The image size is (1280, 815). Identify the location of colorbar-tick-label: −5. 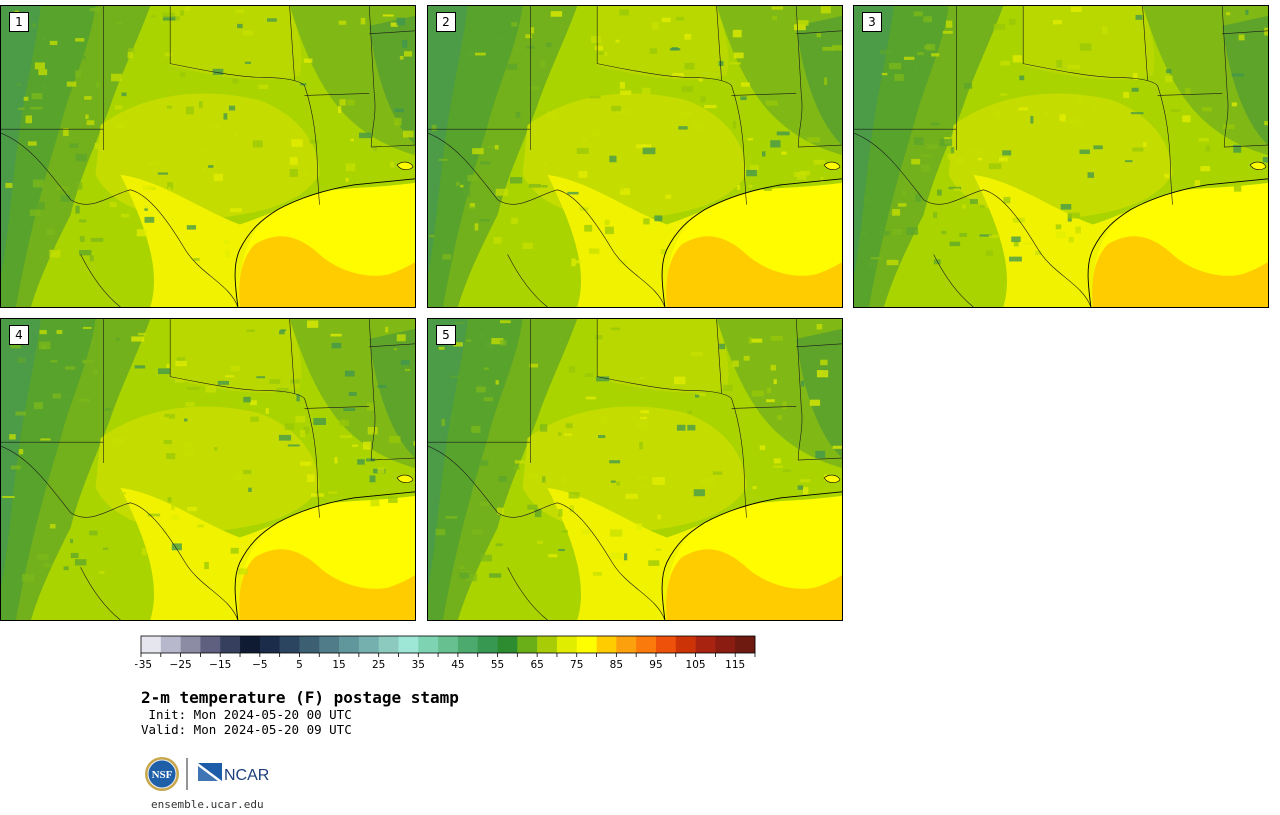
(259, 665).